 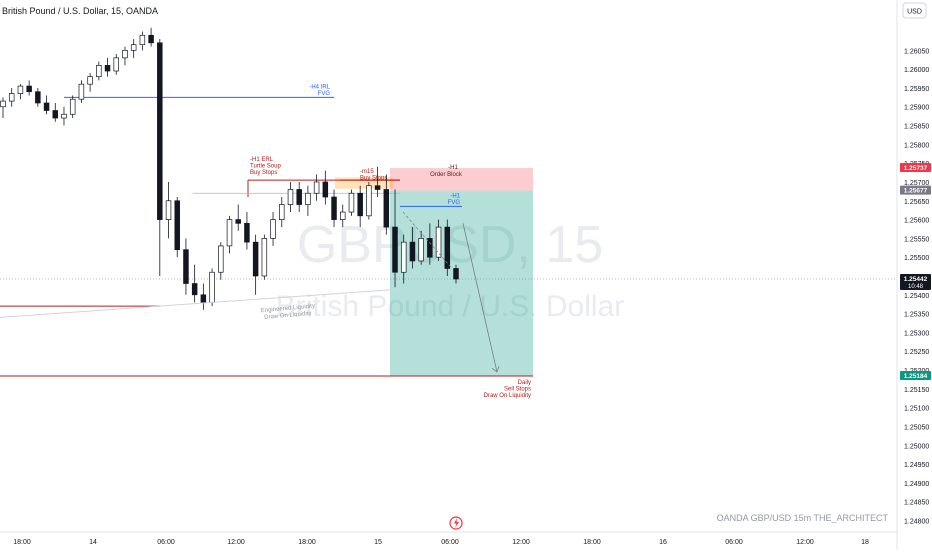 I want to click on price-label-text: 1.25737, so click(x=916, y=168).